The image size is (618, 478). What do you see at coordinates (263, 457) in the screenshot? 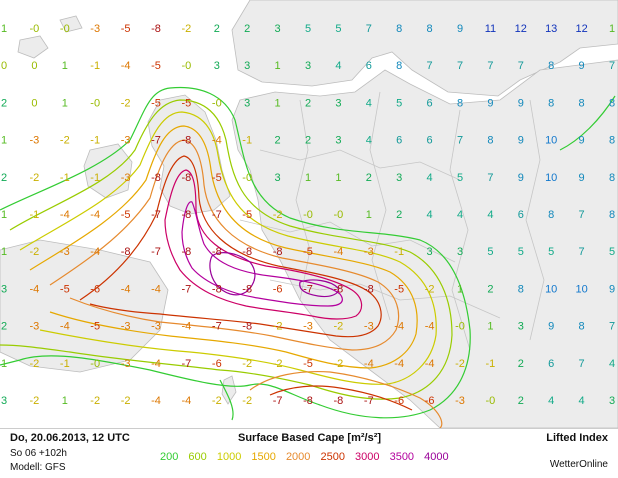
I see `legend-value: 1500` at bounding box center [263, 457].